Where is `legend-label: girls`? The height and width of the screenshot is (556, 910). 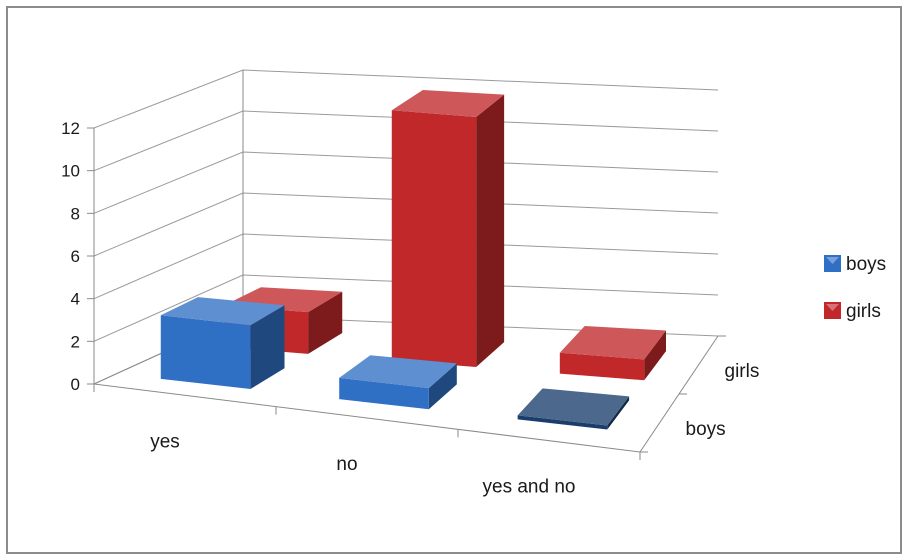 legend-label: girls is located at coordinates (863, 311).